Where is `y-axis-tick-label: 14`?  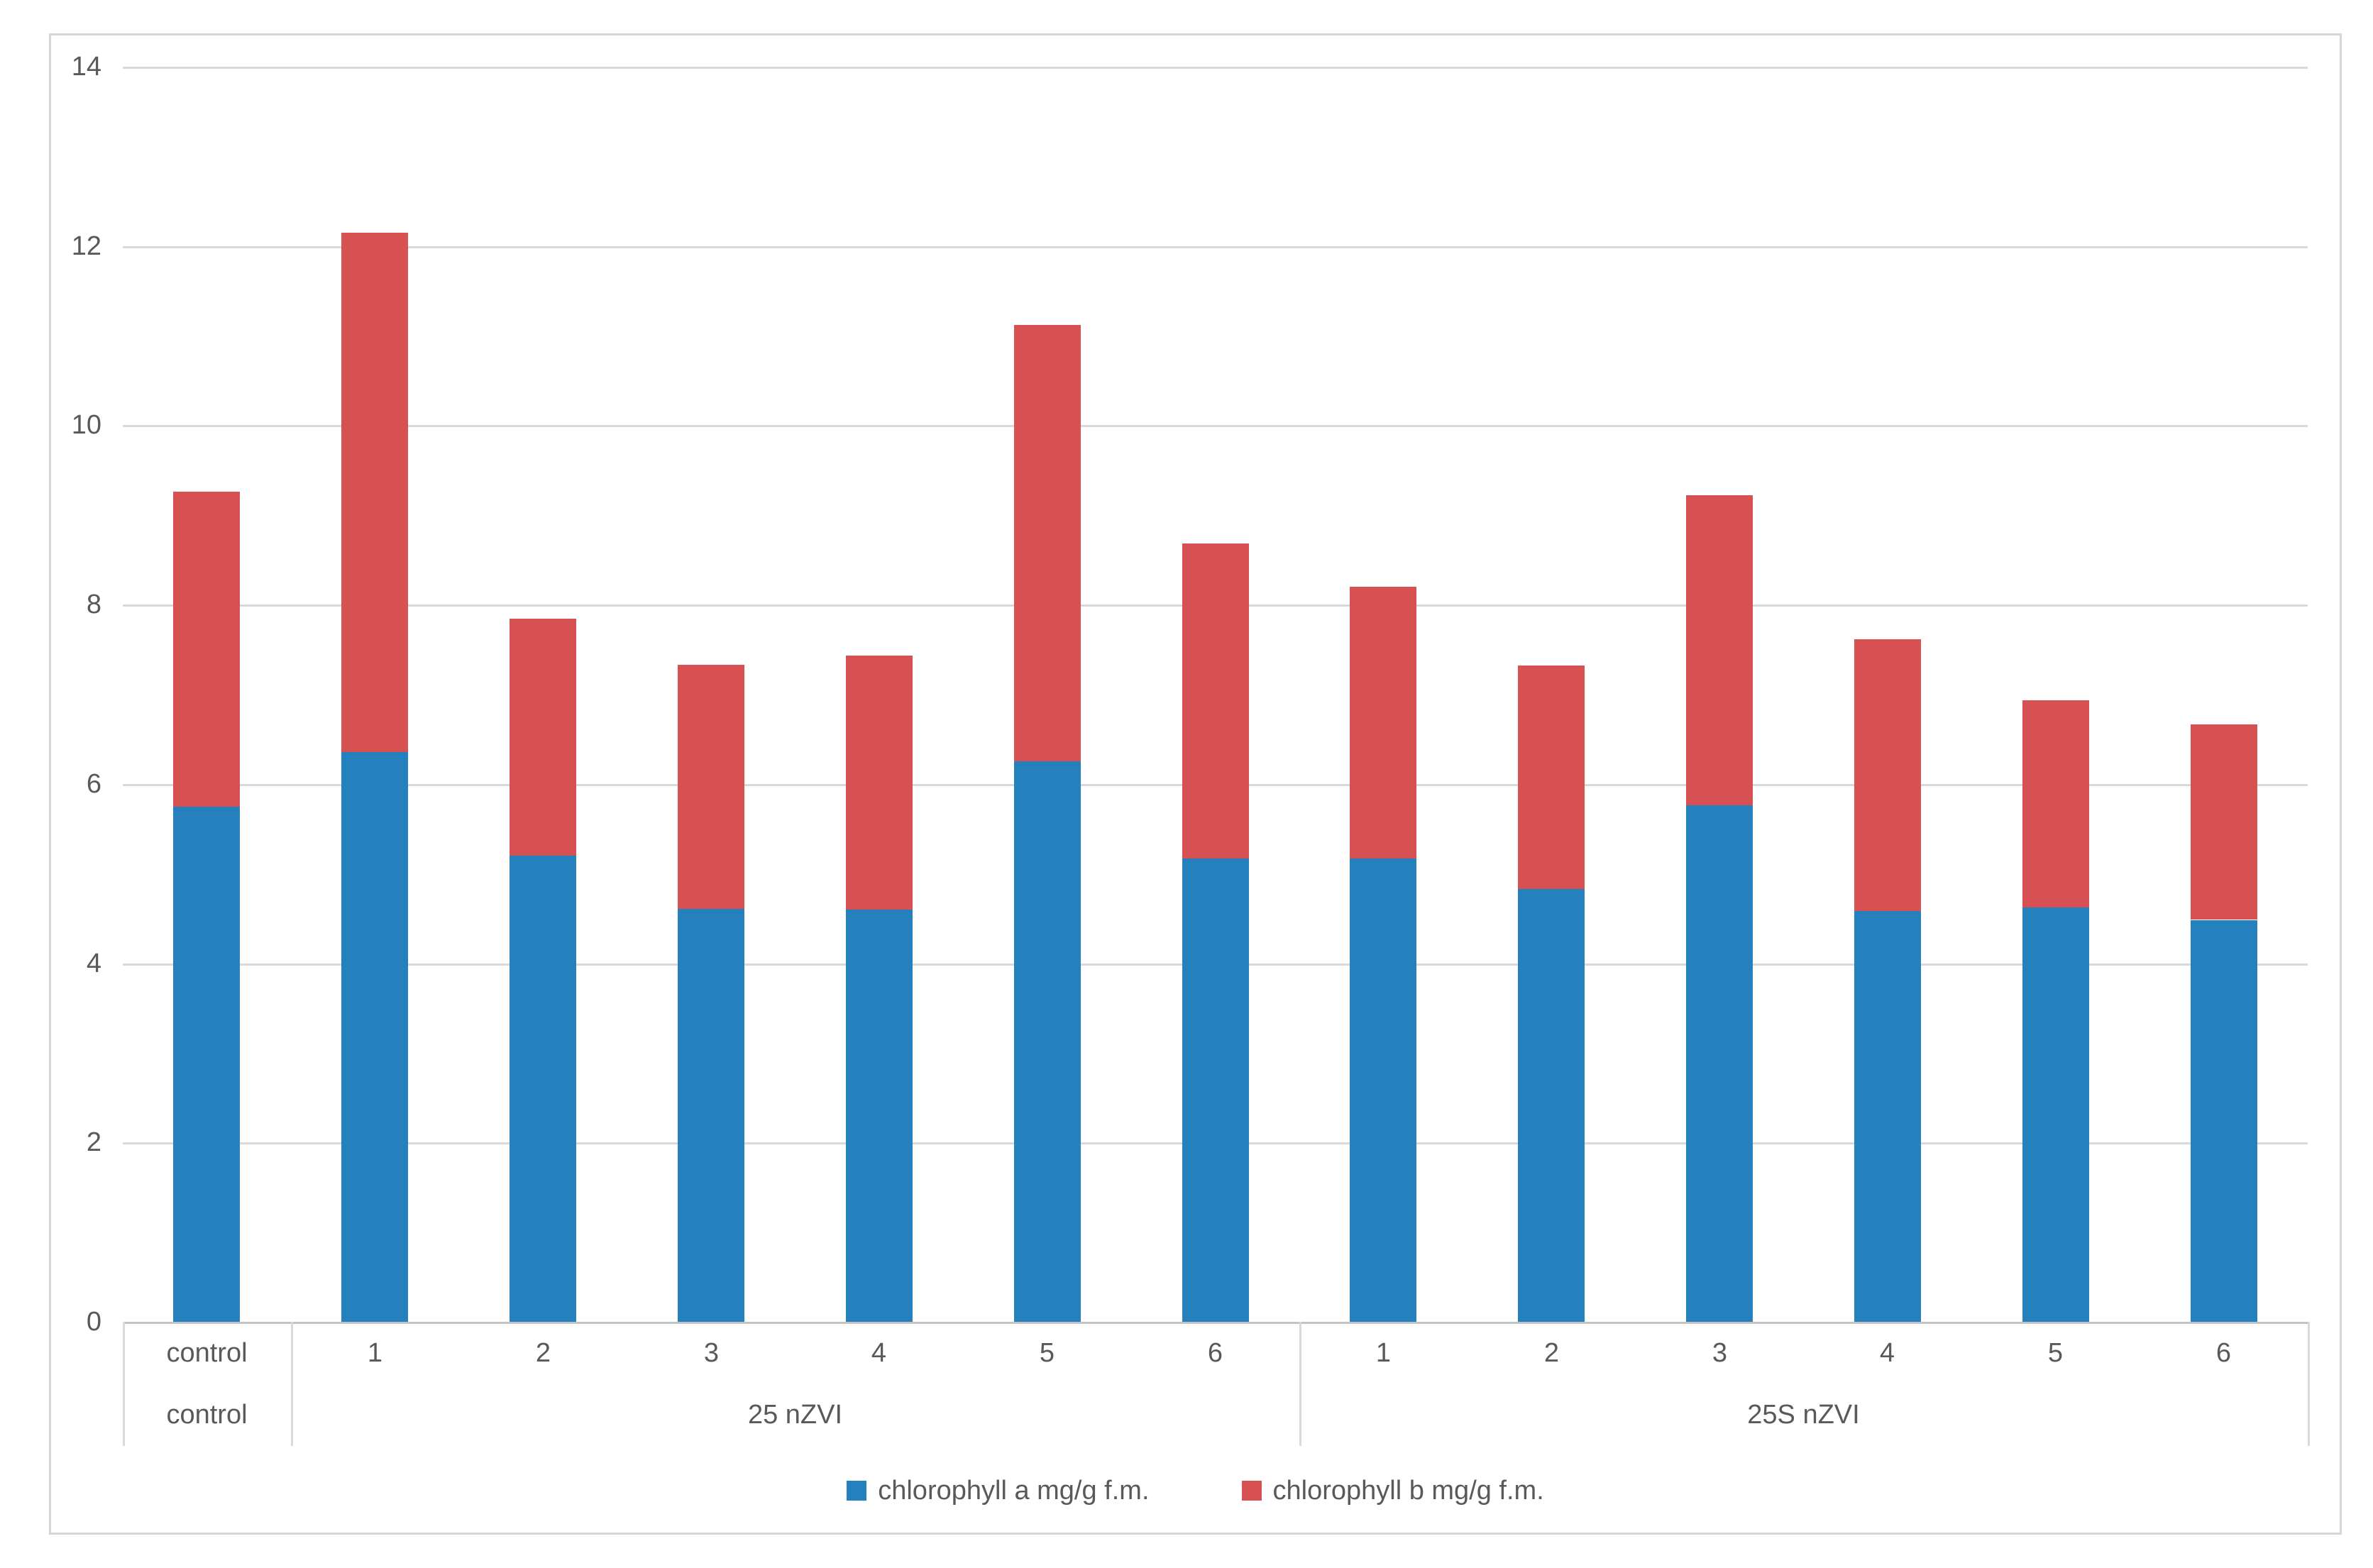 y-axis-tick-label: 14 is located at coordinates (86, 67).